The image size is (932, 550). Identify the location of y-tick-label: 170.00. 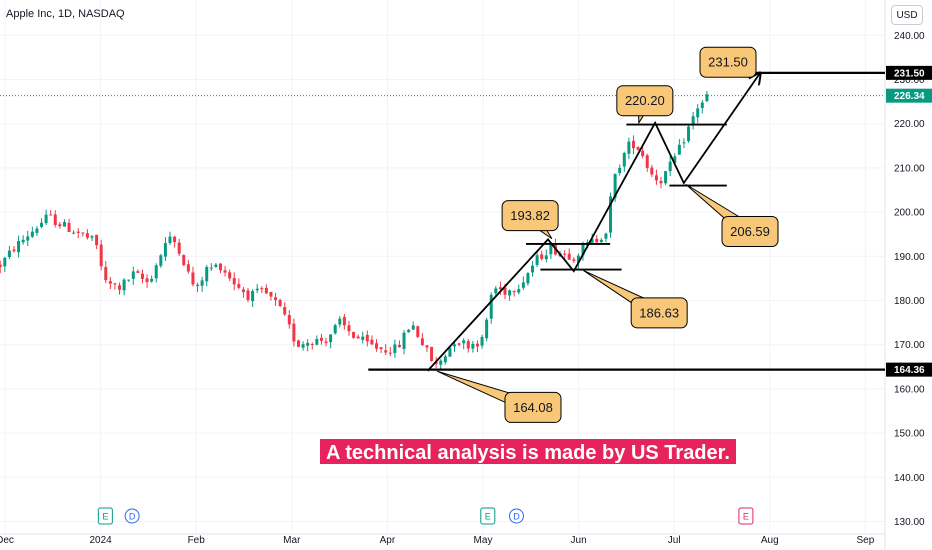
(909, 345).